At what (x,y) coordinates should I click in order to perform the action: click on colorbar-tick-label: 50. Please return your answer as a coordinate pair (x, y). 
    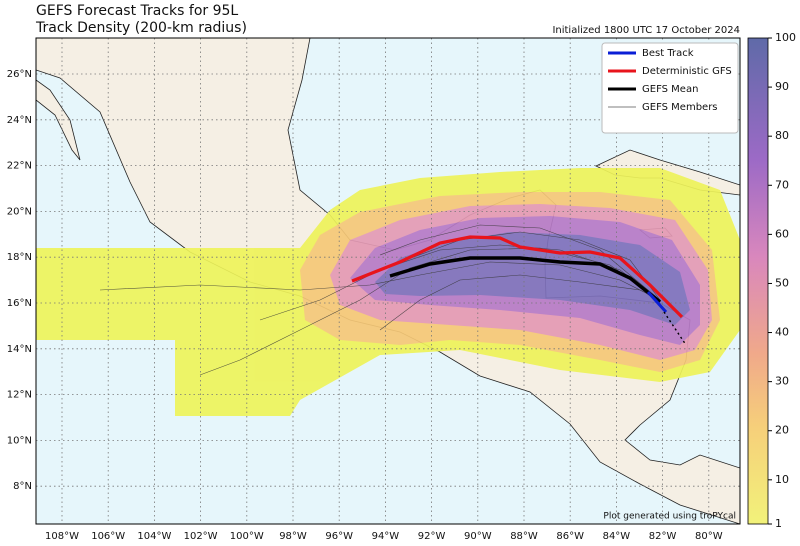
    Looking at the image, I should click on (782, 282).